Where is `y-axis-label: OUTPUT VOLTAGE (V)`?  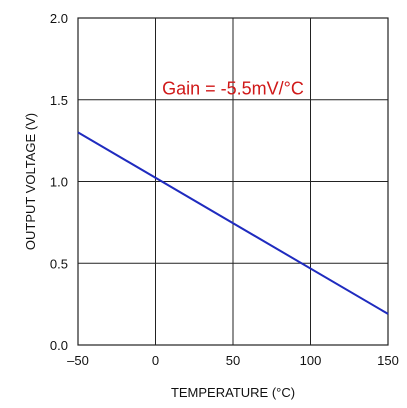
y-axis-label: OUTPUT VOLTAGE (V) is located at coordinates (30, 181).